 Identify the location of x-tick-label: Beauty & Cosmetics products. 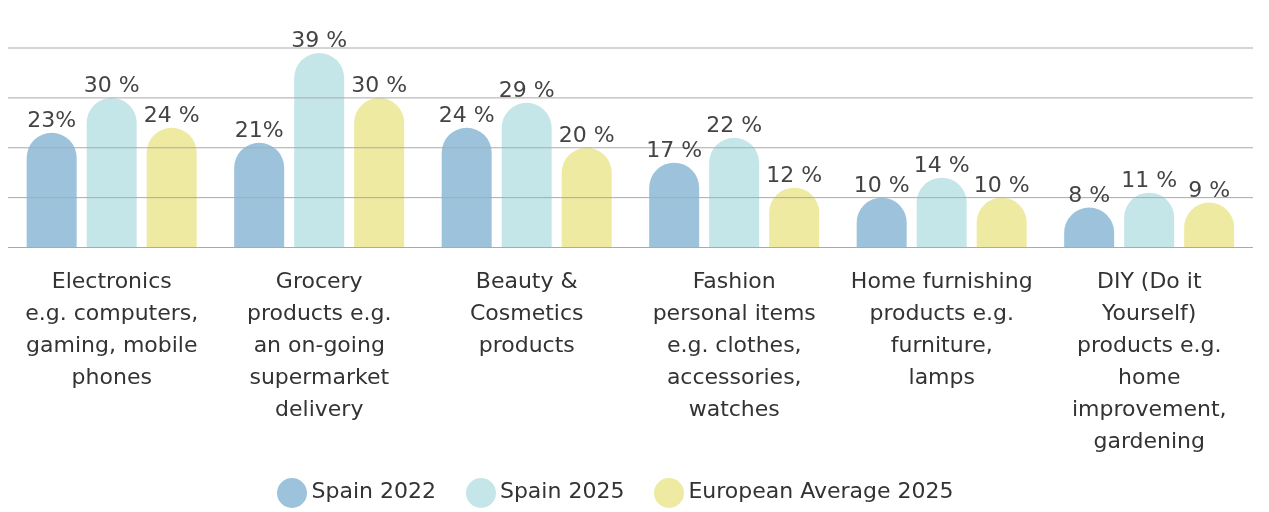
(526, 312).